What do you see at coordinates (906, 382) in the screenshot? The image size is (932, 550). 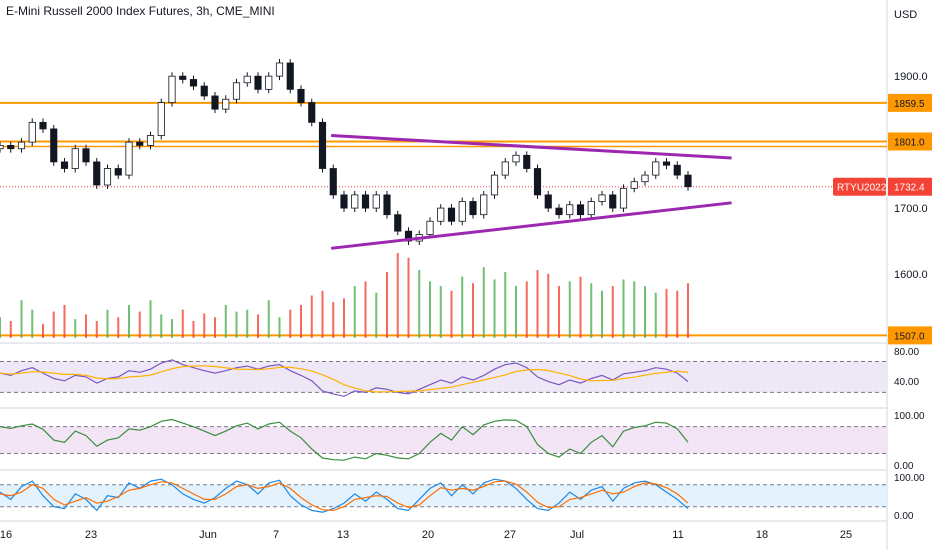 I see `rsi-tick-label: 40.00` at bounding box center [906, 382].